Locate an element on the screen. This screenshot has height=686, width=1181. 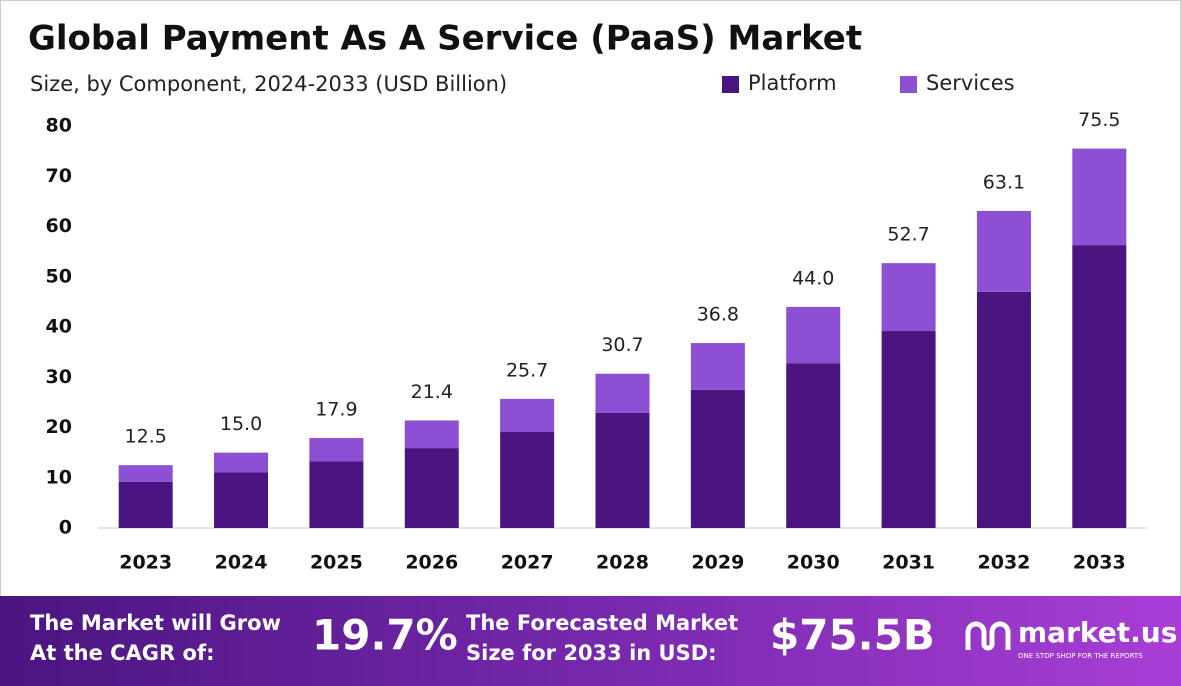
total-label: 17.9 is located at coordinates (336, 410).